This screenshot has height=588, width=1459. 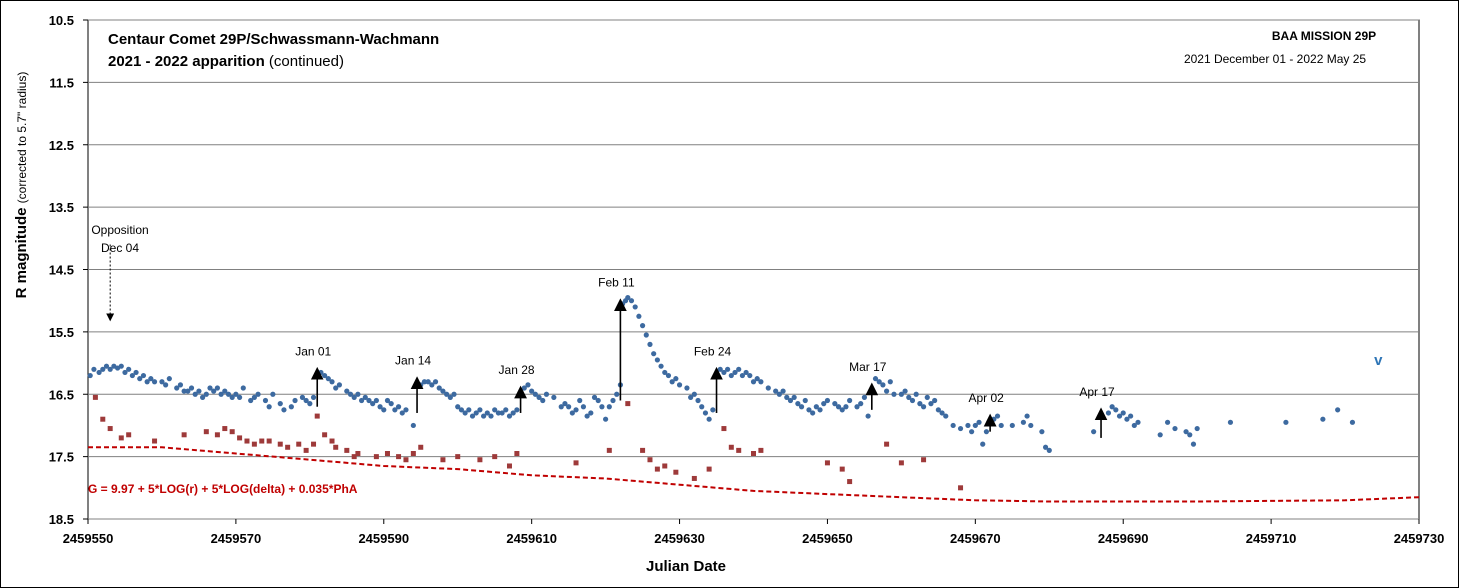 What do you see at coordinates (61, 394) in the screenshot?
I see `y-tick-label: 16.5` at bounding box center [61, 394].